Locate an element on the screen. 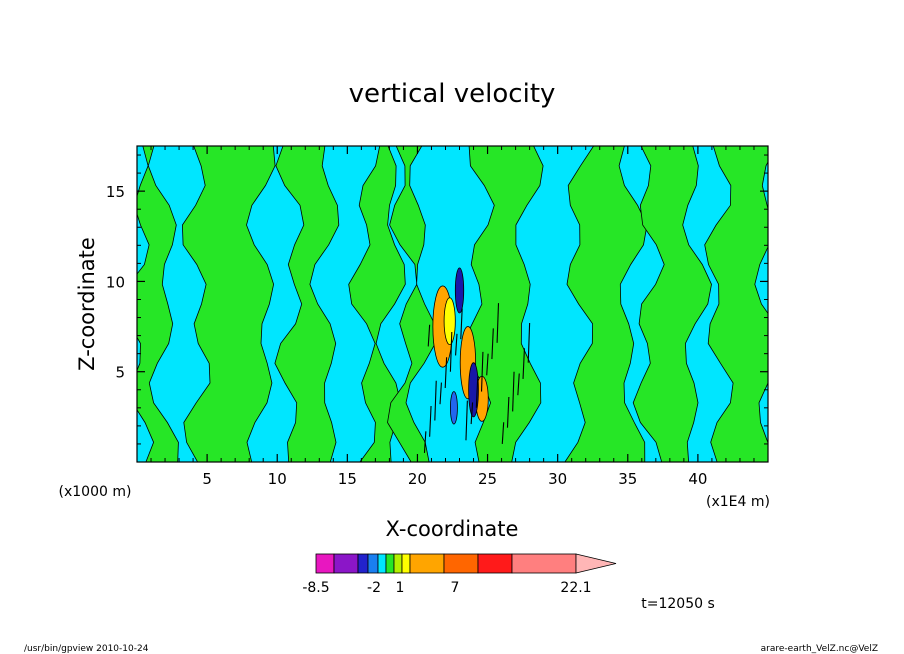 Image resolution: width=904 pixels, height=654 pixels. y-axis-label: Z-coordinate is located at coordinates (87, 304).